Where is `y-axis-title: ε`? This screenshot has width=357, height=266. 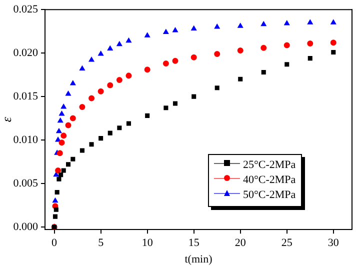
y-axis-title: ε is located at coordinates (7, 119).